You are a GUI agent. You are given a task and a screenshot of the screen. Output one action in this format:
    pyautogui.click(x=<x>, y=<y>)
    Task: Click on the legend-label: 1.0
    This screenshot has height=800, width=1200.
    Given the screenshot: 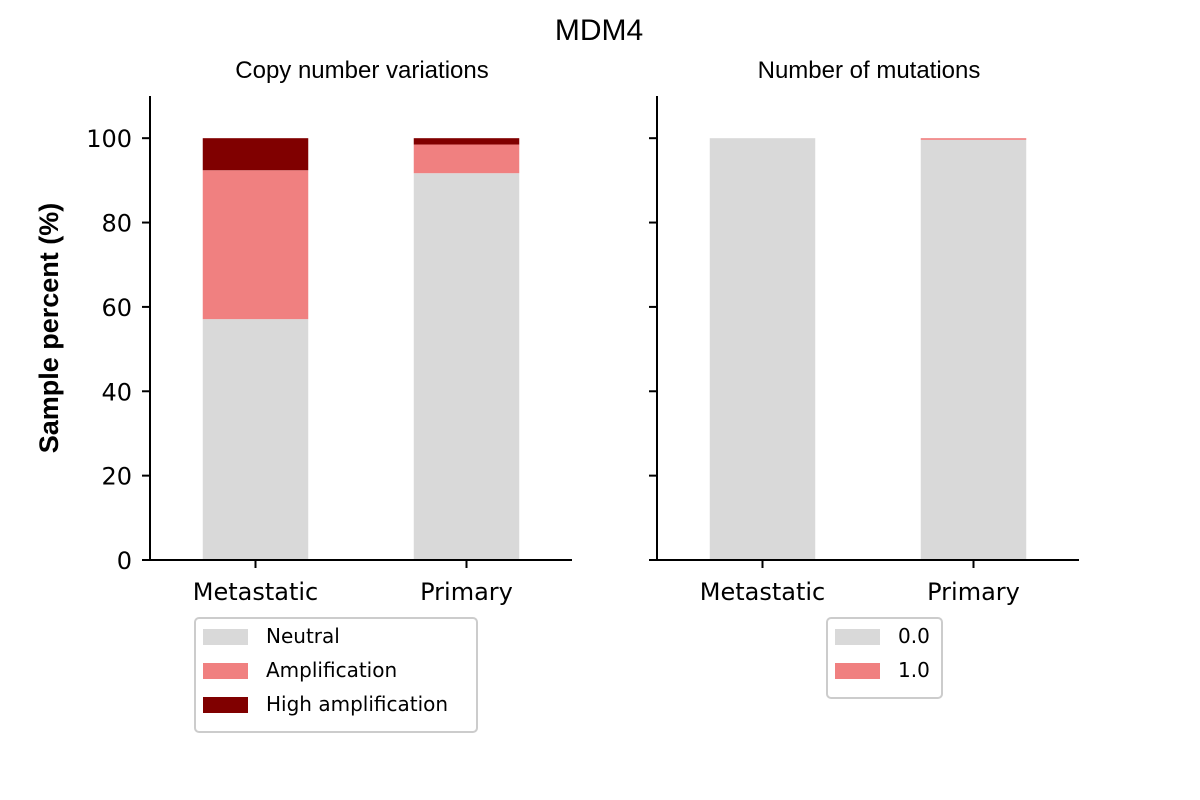 What is the action you would take?
    pyautogui.click(x=914, y=670)
    